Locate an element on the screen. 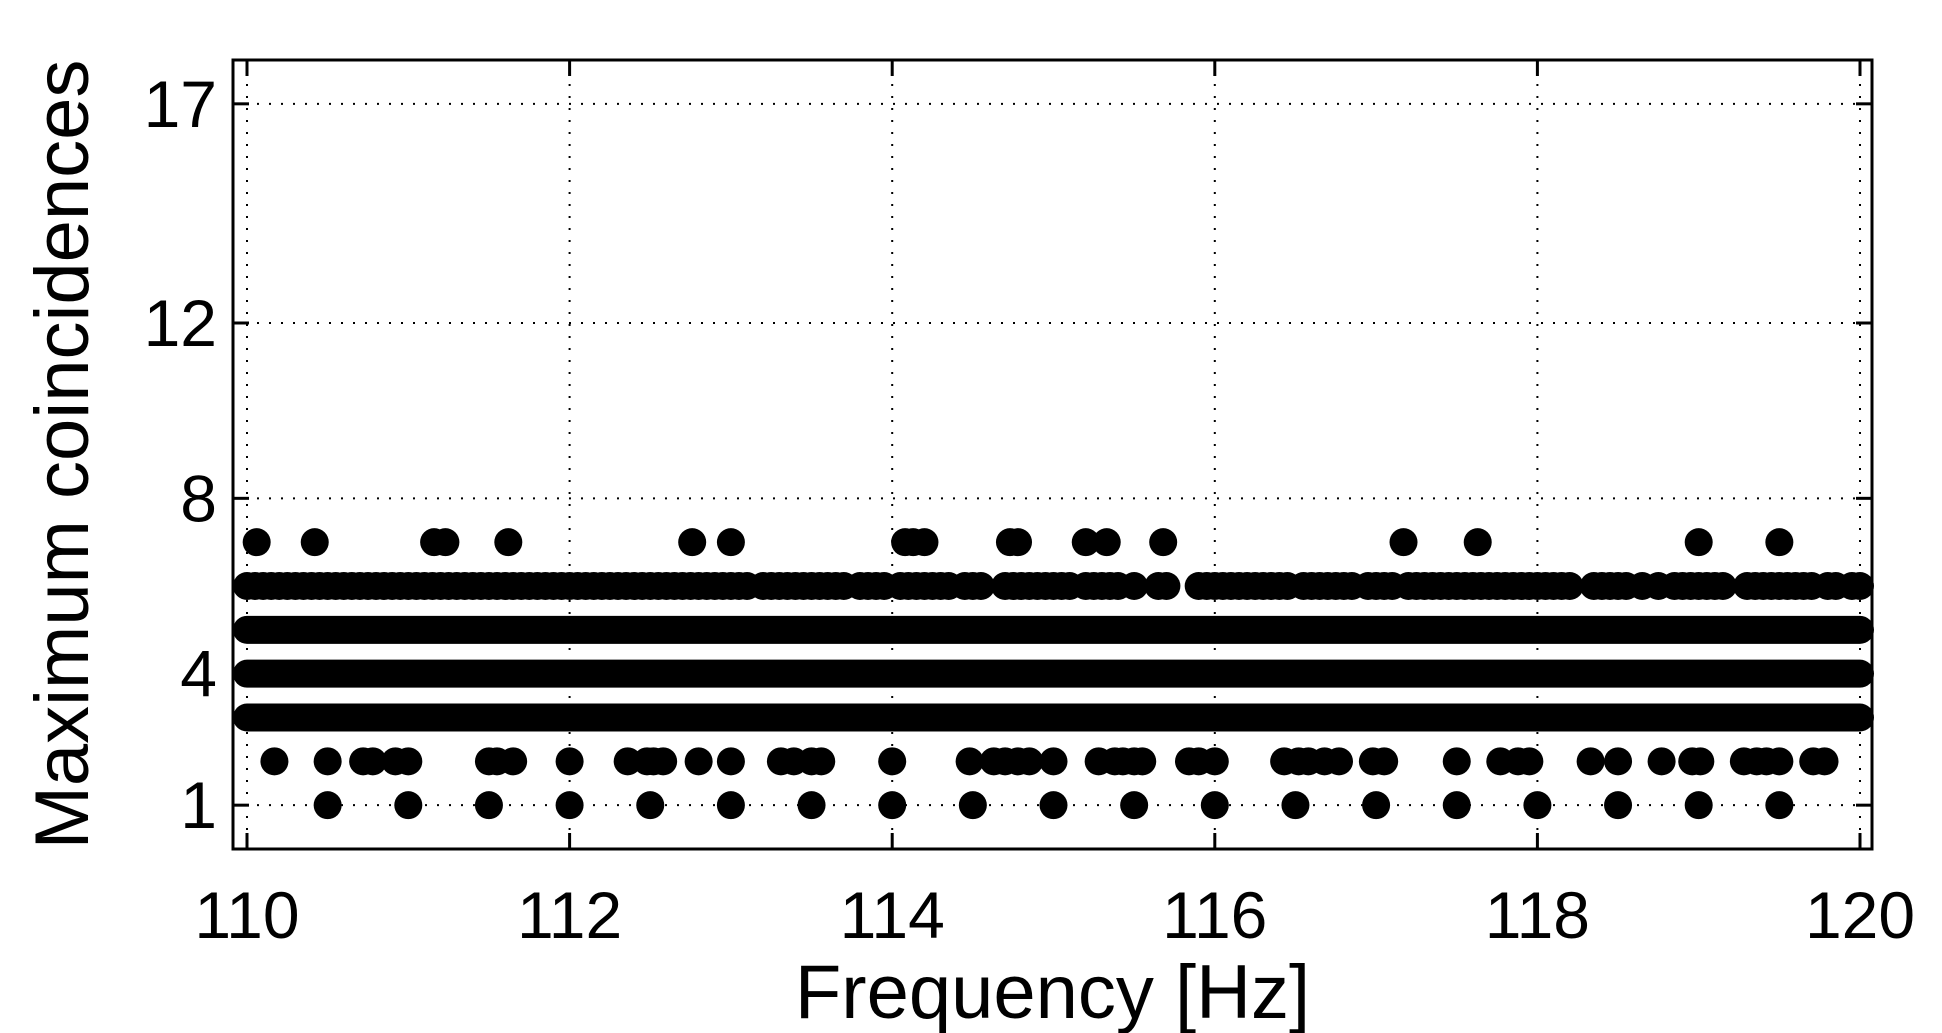 This screenshot has width=1942, height=1033. x-tick-label: 114 is located at coordinates (892, 915).